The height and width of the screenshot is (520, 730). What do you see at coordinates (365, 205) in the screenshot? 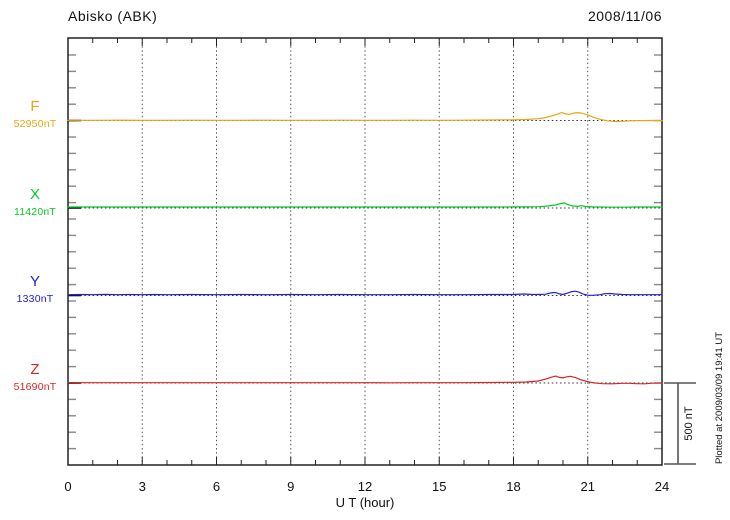
I see `trace-X` at bounding box center [365, 205].